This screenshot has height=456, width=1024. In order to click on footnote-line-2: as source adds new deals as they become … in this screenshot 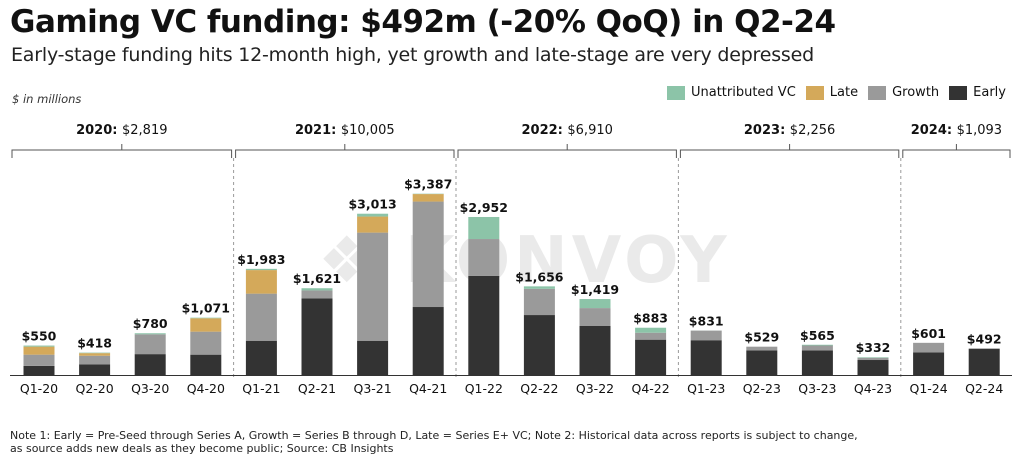, I will do `click(202, 448)`.